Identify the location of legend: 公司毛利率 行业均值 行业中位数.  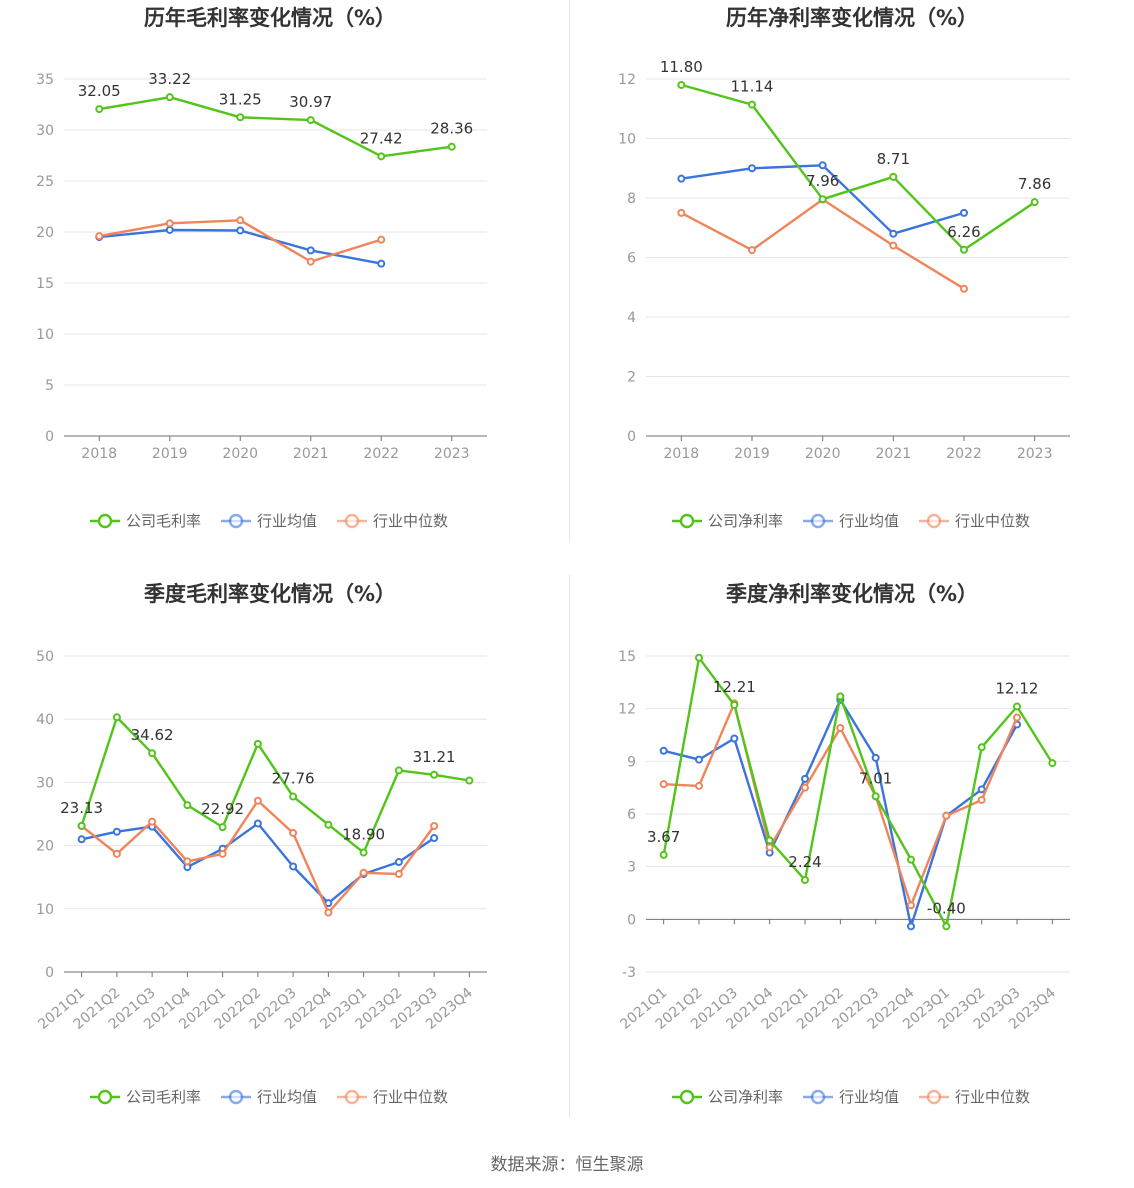
(269, 1097).